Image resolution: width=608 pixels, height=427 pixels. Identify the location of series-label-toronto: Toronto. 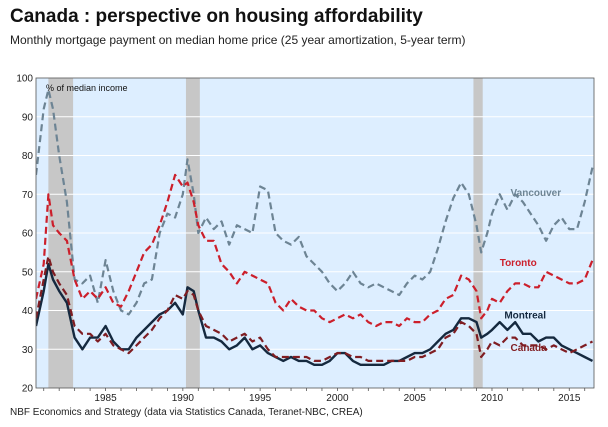
(518, 263).